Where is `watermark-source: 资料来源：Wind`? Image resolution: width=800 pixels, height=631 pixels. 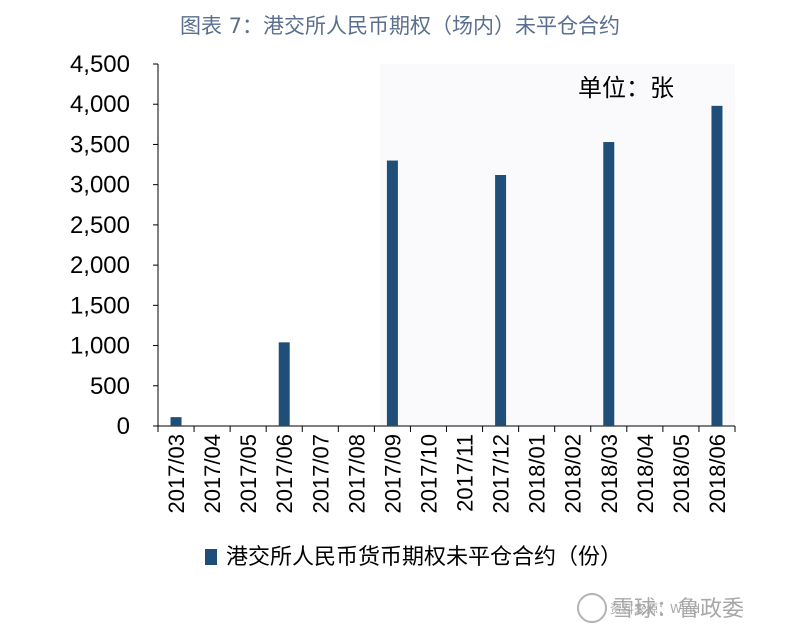
watermark-source: 资料来源：Wind is located at coordinates (655, 609).